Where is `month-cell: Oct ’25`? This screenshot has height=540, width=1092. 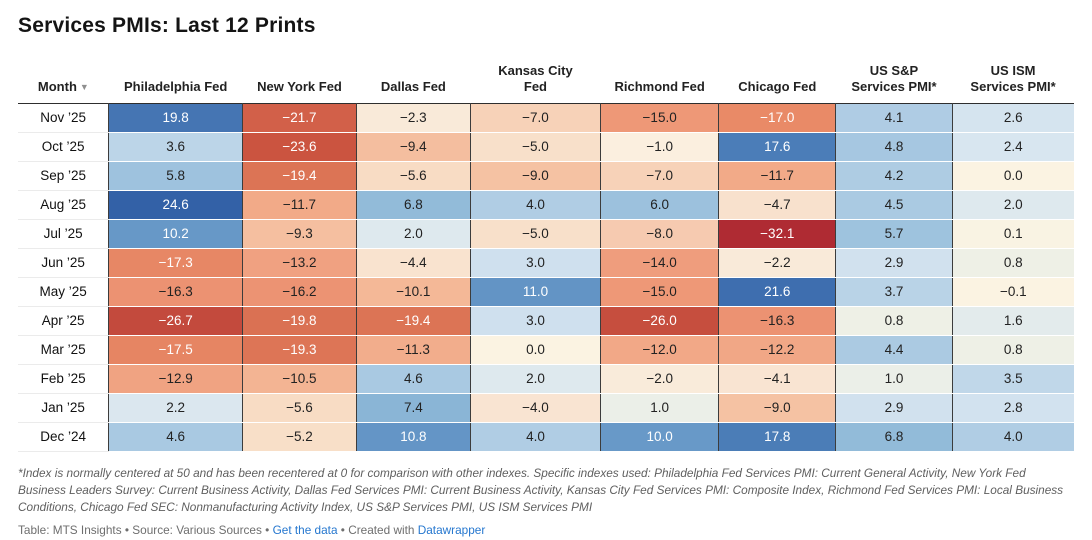 month-cell: Oct ’25 is located at coordinates (63, 147).